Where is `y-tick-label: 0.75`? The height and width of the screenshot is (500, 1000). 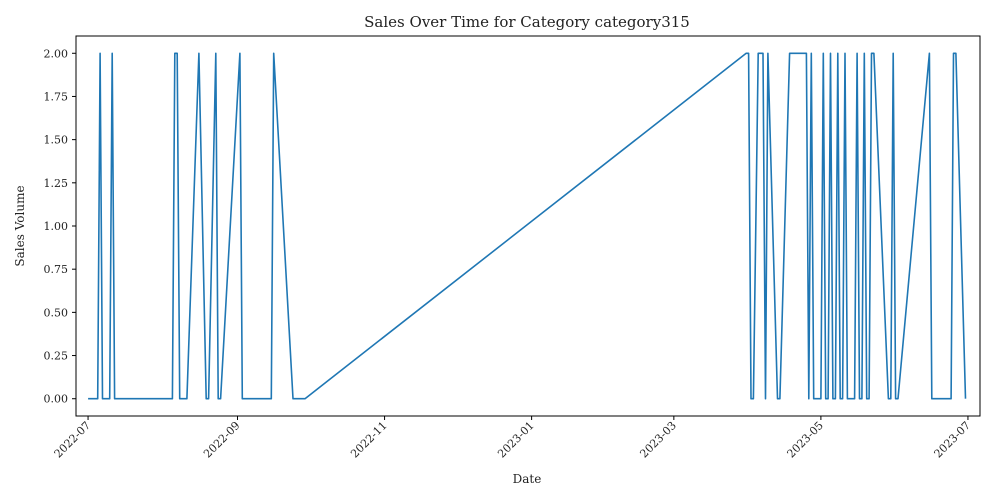 y-tick-label: 0.75 is located at coordinates (56, 269).